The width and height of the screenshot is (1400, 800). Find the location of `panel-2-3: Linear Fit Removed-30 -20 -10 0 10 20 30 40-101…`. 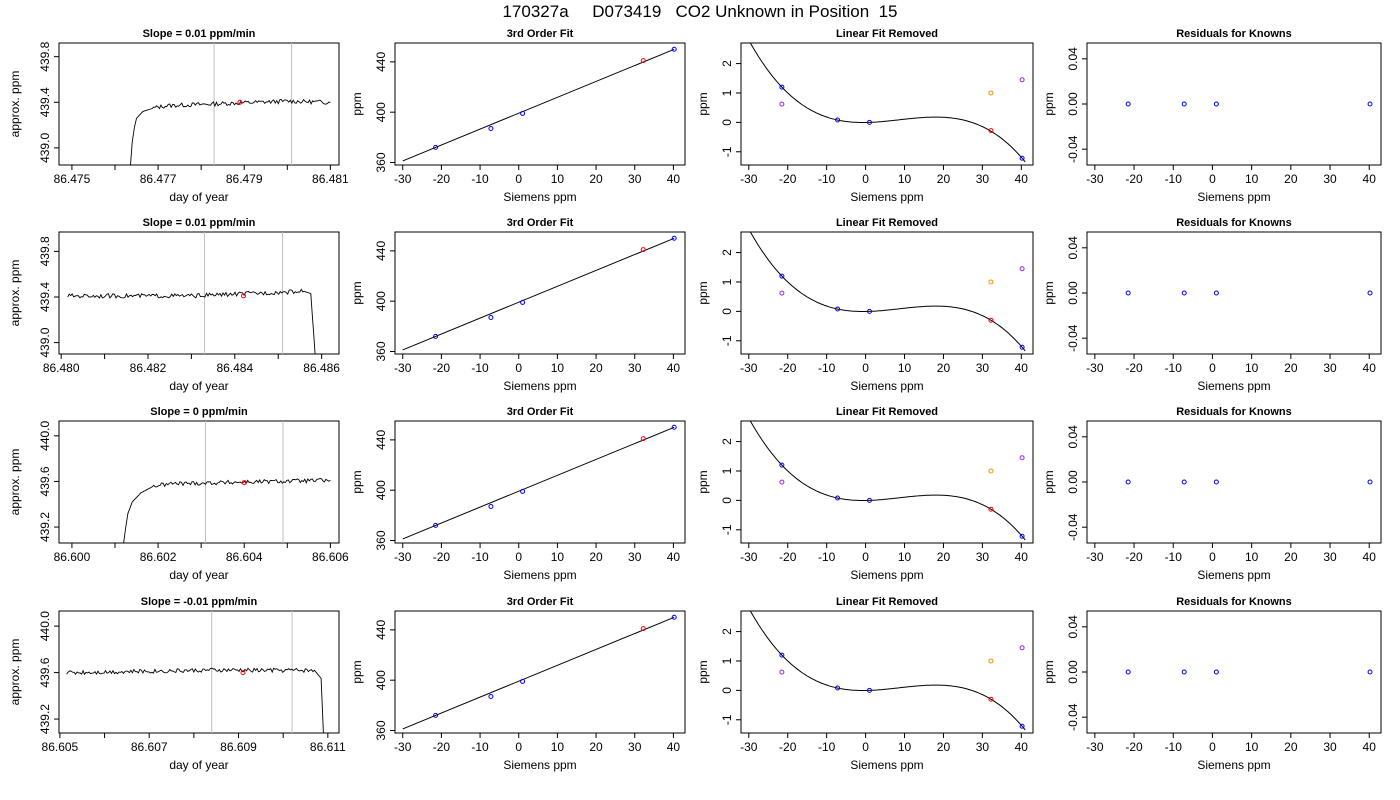

panel-2-3: Linear Fit Removed-30 -20 -10 0 10 20 30 40-101… is located at coordinates (865, 305).